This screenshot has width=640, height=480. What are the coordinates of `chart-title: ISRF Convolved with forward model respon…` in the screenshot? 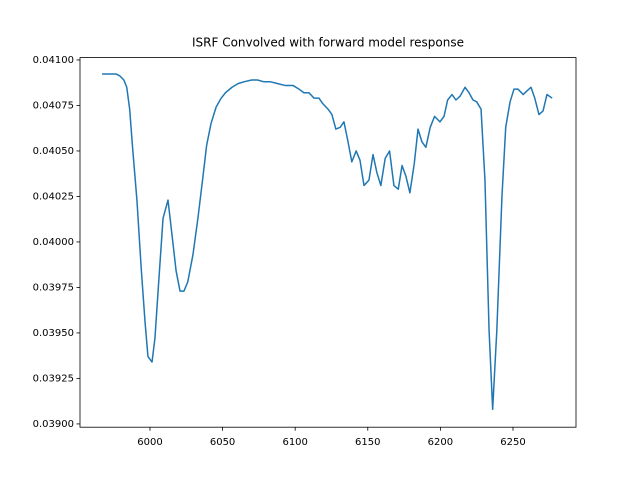 It's located at (328, 43).